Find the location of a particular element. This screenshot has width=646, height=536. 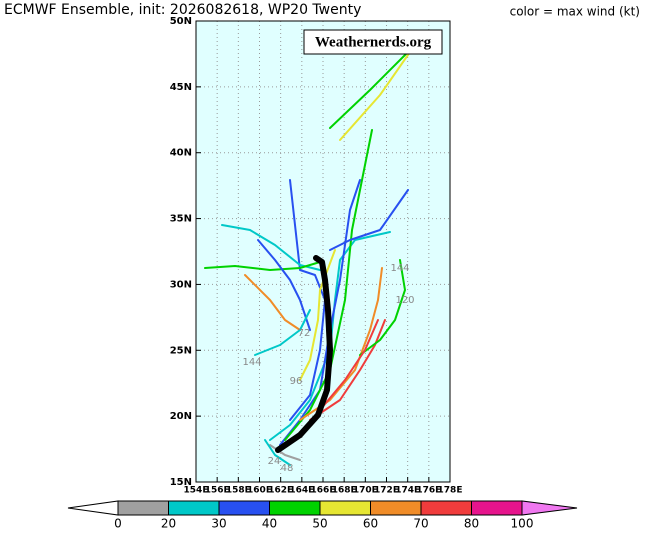

y-tick-label: 20N is located at coordinates (181, 416).